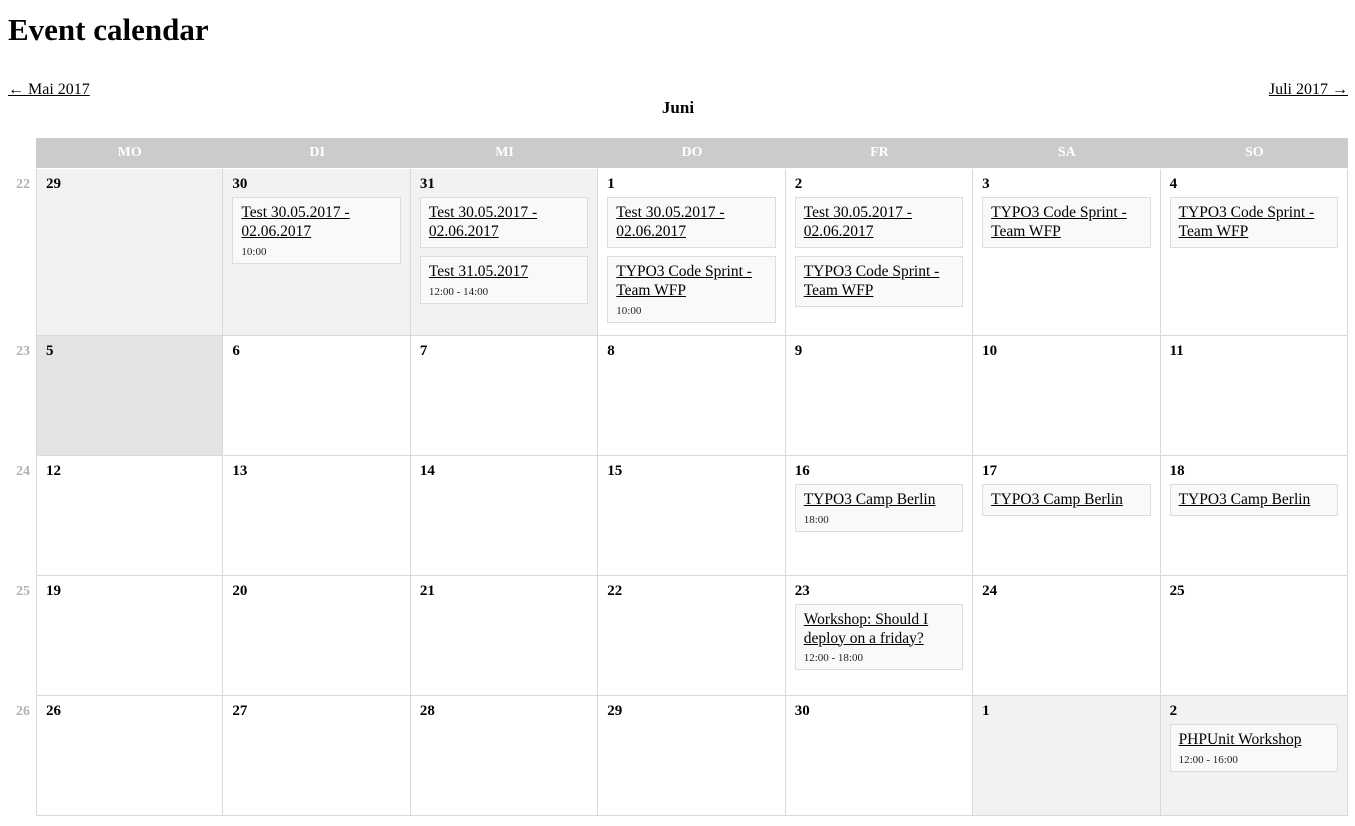  What do you see at coordinates (53, 590) in the screenshot?
I see `day-number: 19` at bounding box center [53, 590].